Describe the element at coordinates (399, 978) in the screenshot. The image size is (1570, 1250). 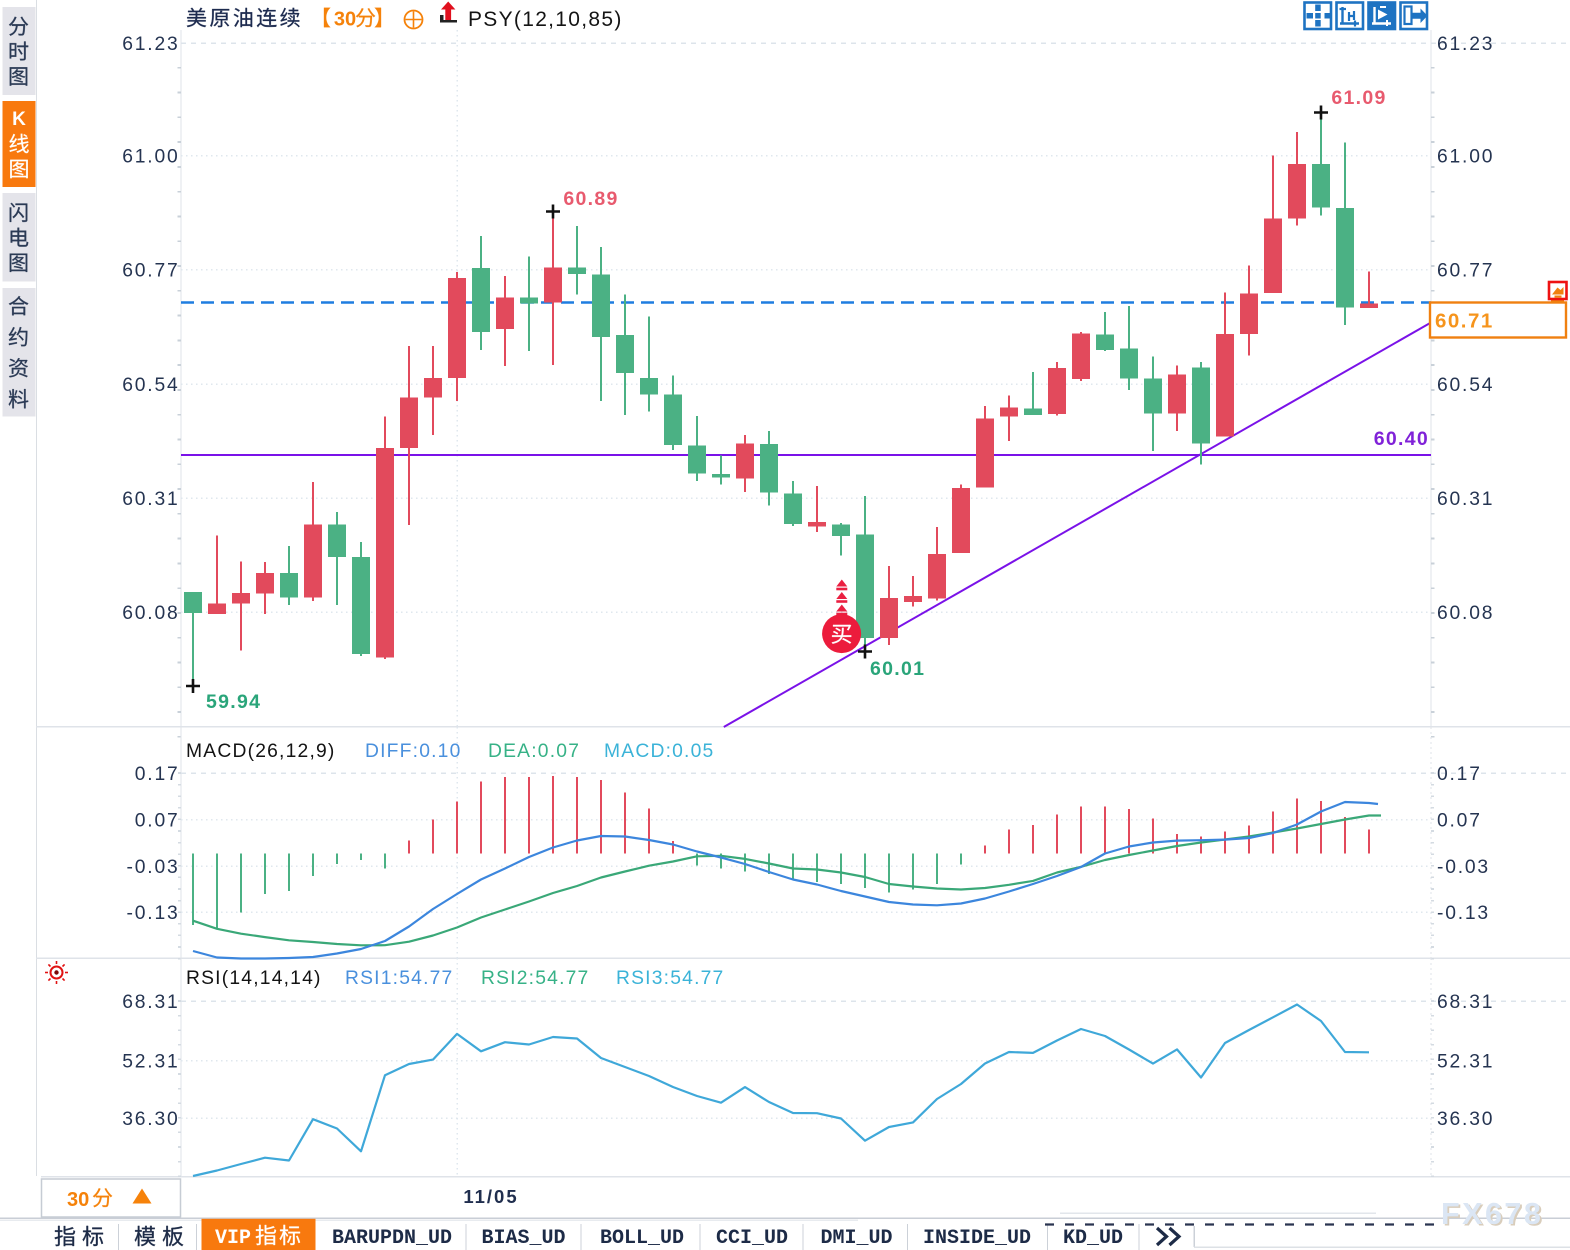
I see `svg-text: RSI1:54.77` at that location.